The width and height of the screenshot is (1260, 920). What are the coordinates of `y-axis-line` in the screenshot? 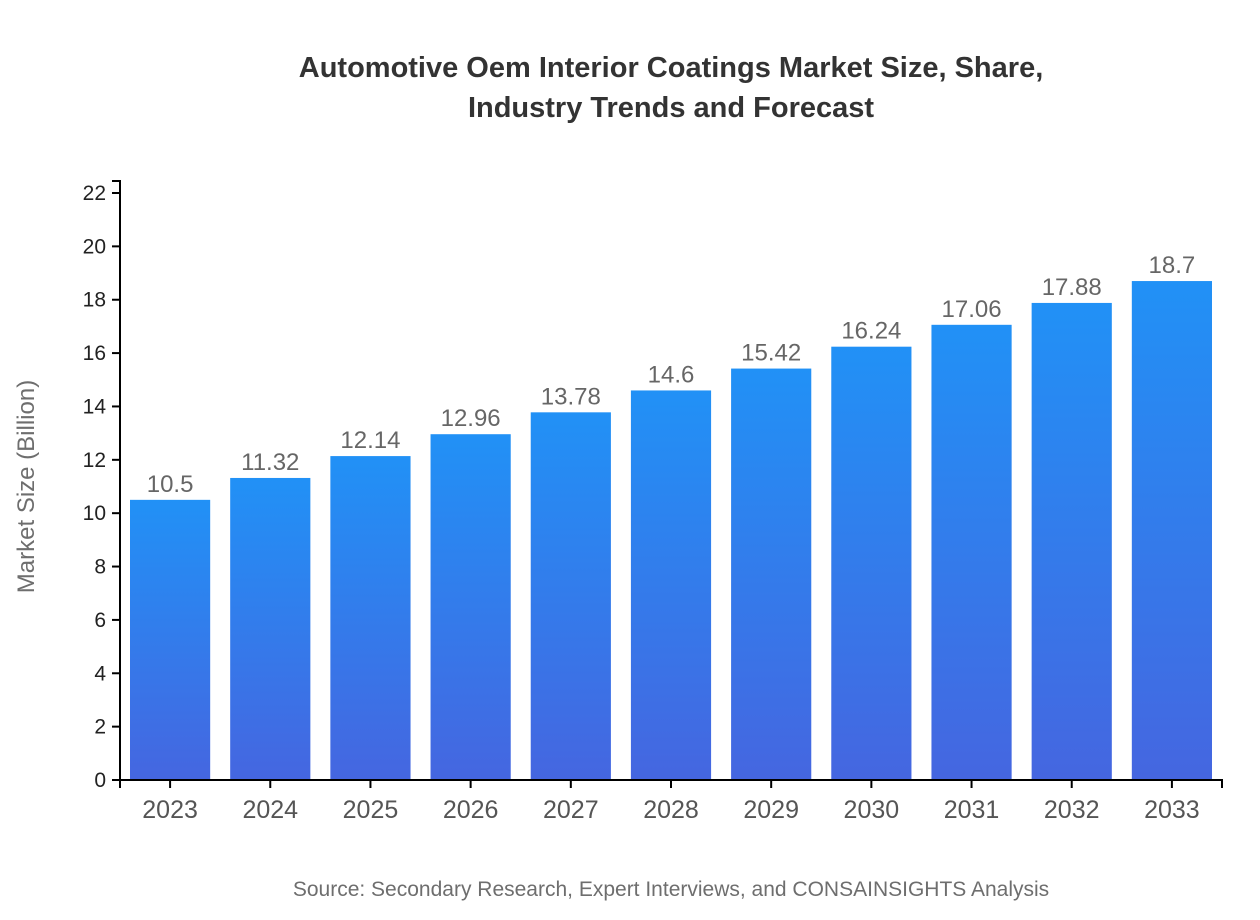 It's located at (116, 480).